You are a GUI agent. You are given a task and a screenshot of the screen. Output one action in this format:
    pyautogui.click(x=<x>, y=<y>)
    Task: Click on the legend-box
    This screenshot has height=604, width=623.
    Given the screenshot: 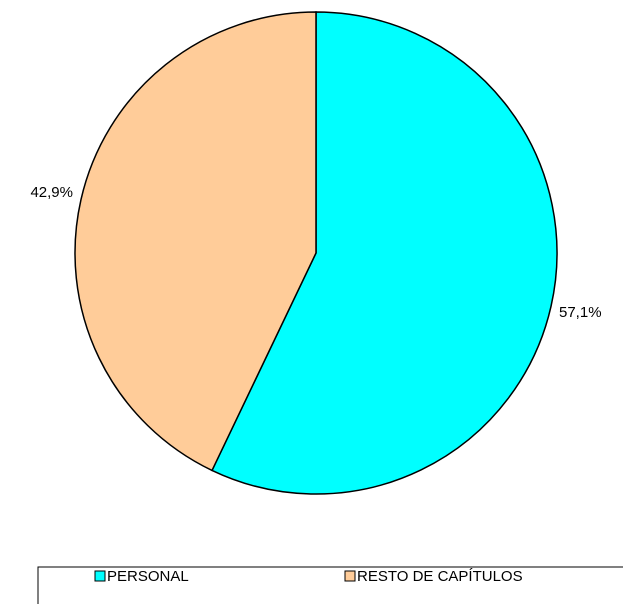 What is the action you would take?
    pyautogui.click(x=330, y=585)
    